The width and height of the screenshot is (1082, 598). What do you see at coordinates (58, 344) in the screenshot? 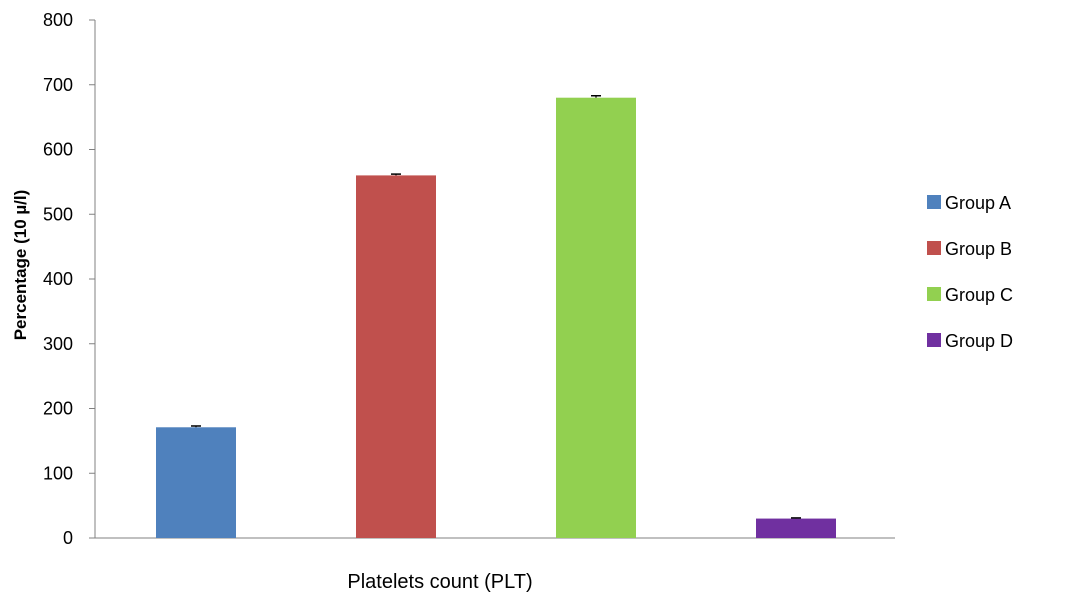
I see `y-tick-label: 300` at bounding box center [58, 344].